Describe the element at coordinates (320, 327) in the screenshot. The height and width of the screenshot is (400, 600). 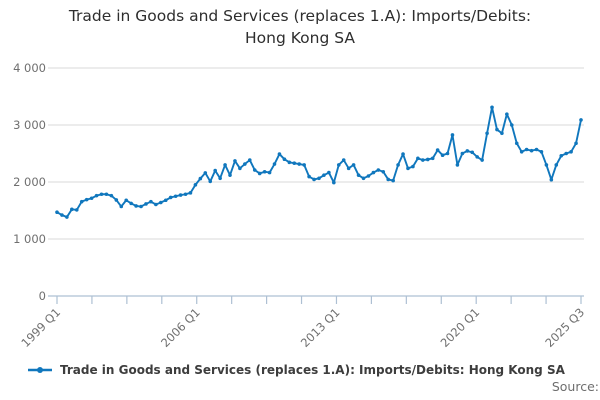
I see `x-tick-label: 2013 Q1` at that location.